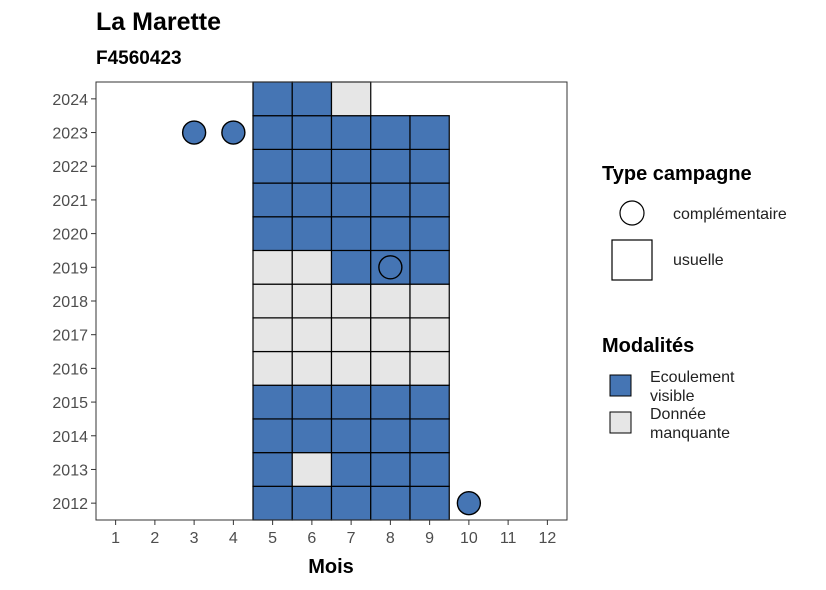  I want to click on legend-label-usuelle: usuelle, so click(698, 260).